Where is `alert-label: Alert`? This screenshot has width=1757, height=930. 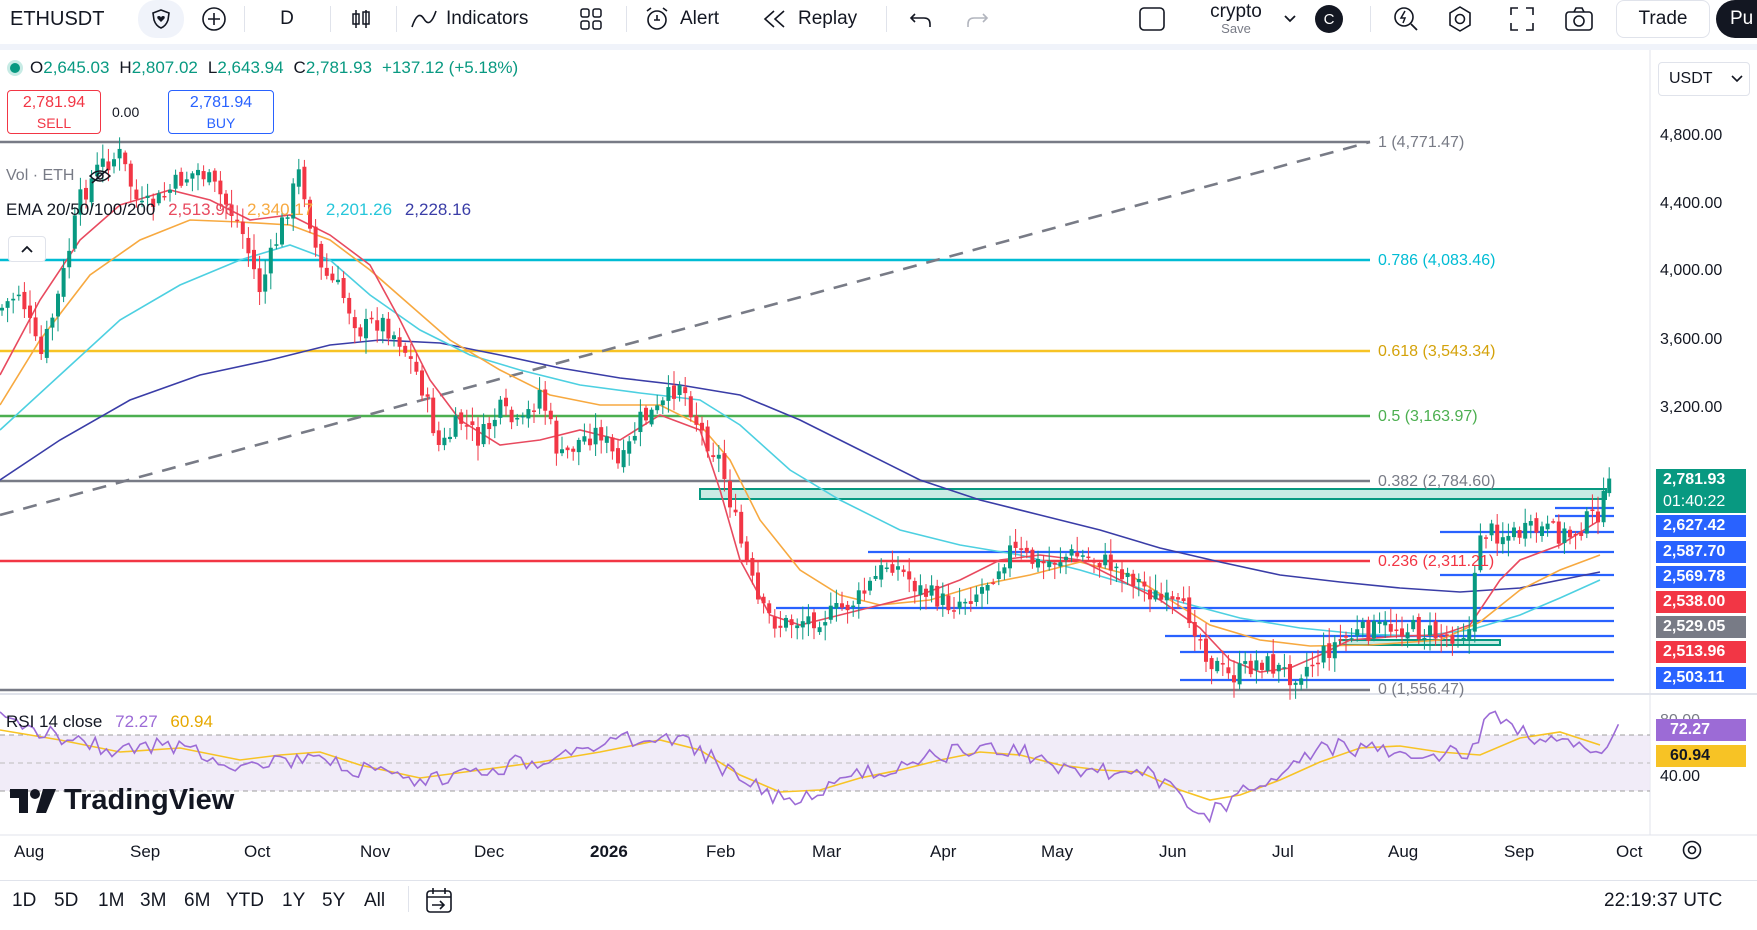 alert-label: Alert is located at coordinates (700, 18).